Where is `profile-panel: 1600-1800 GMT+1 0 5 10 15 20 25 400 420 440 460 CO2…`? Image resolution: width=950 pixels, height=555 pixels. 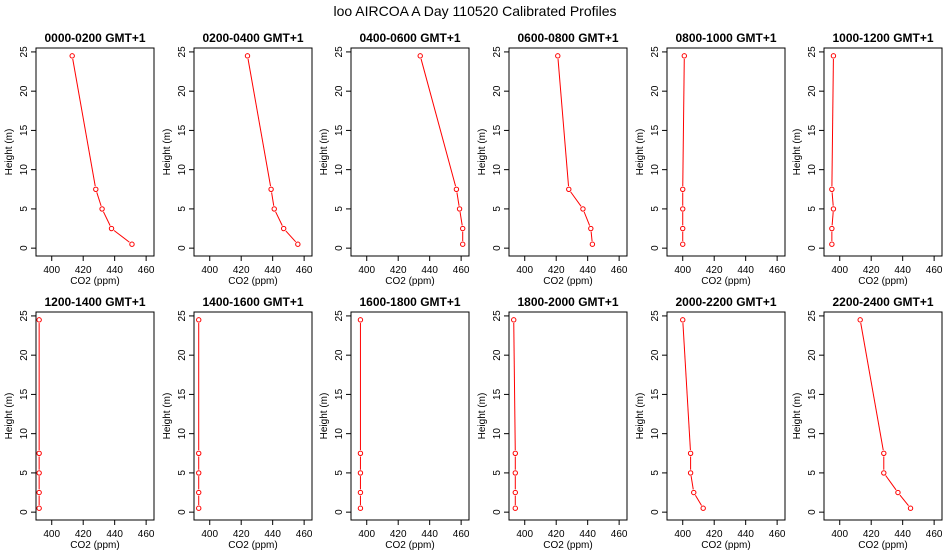
profile-panel: 1600-1800 GMT+1 0 5 10 15 20 25 400 420 440 460 CO2… is located at coordinates (394, 423).